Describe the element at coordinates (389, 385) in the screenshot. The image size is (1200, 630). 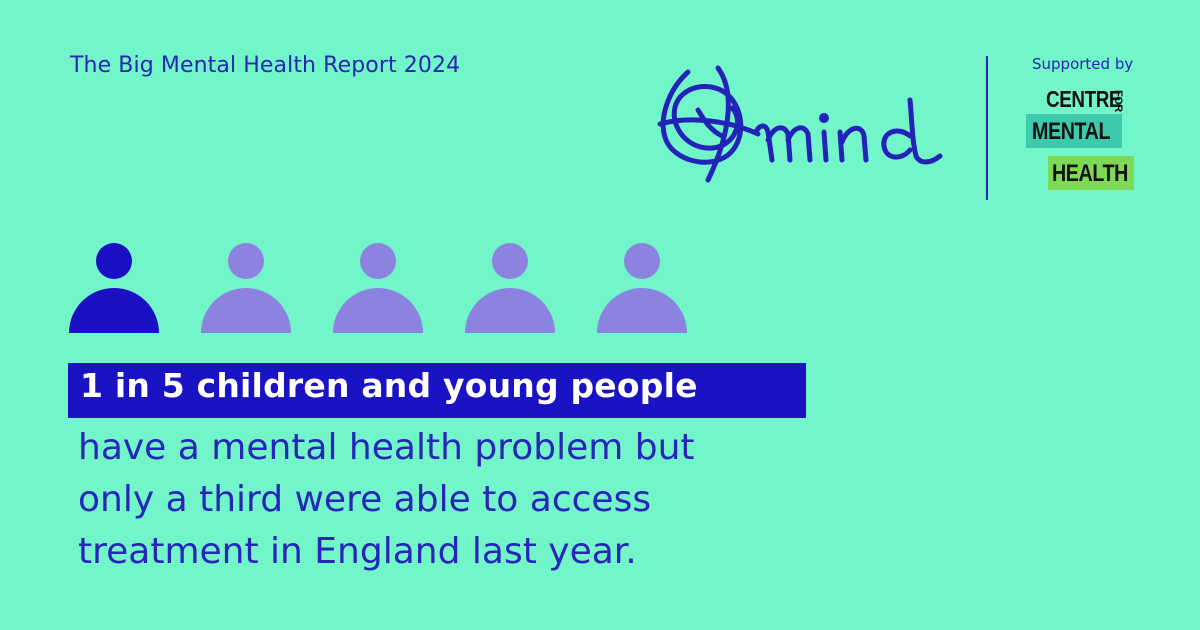
I see `highlight-statement: 1 in 5 children and young people` at that location.